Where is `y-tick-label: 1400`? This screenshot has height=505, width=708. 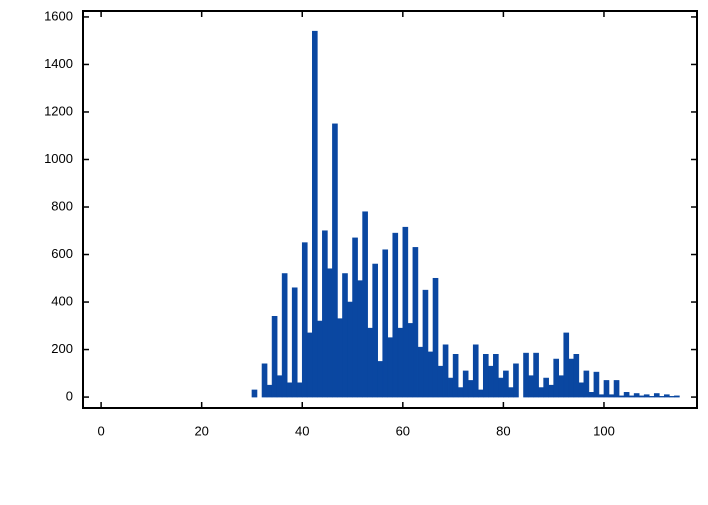 y-tick-label: 1400 is located at coordinates (58, 63).